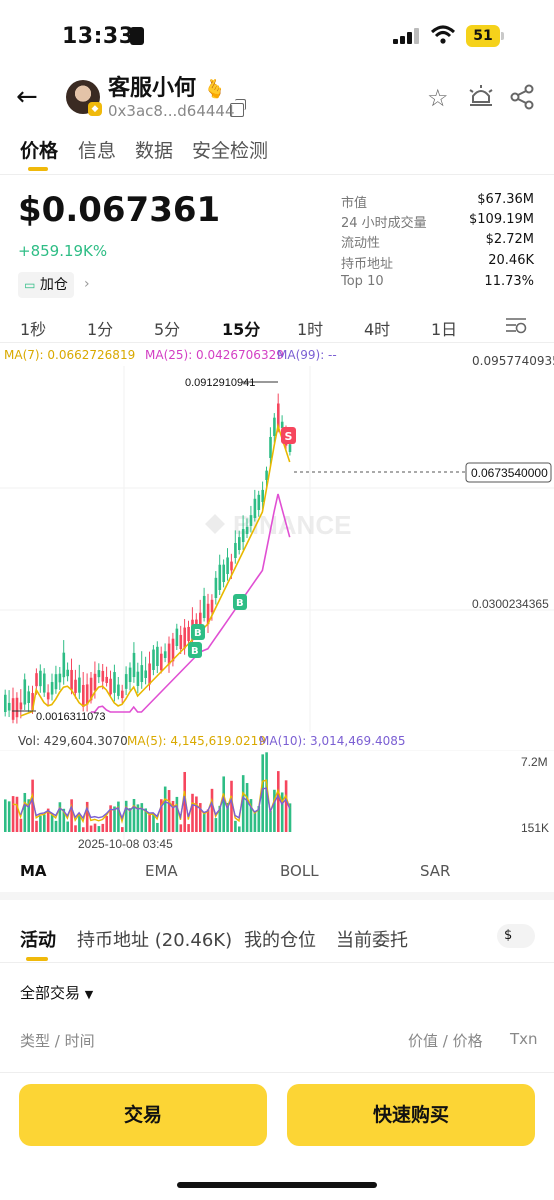  What do you see at coordinates (171, 111) in the screenshot?
I see `contract-address: 0x3ac8...d64444` at bounding box center [171, 111].